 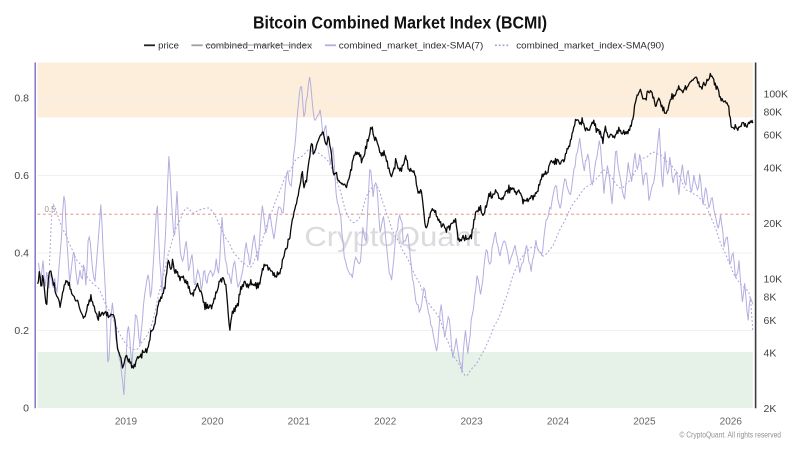 I want to click on svg-text: combined_market_index, so click(x=259, y=46).